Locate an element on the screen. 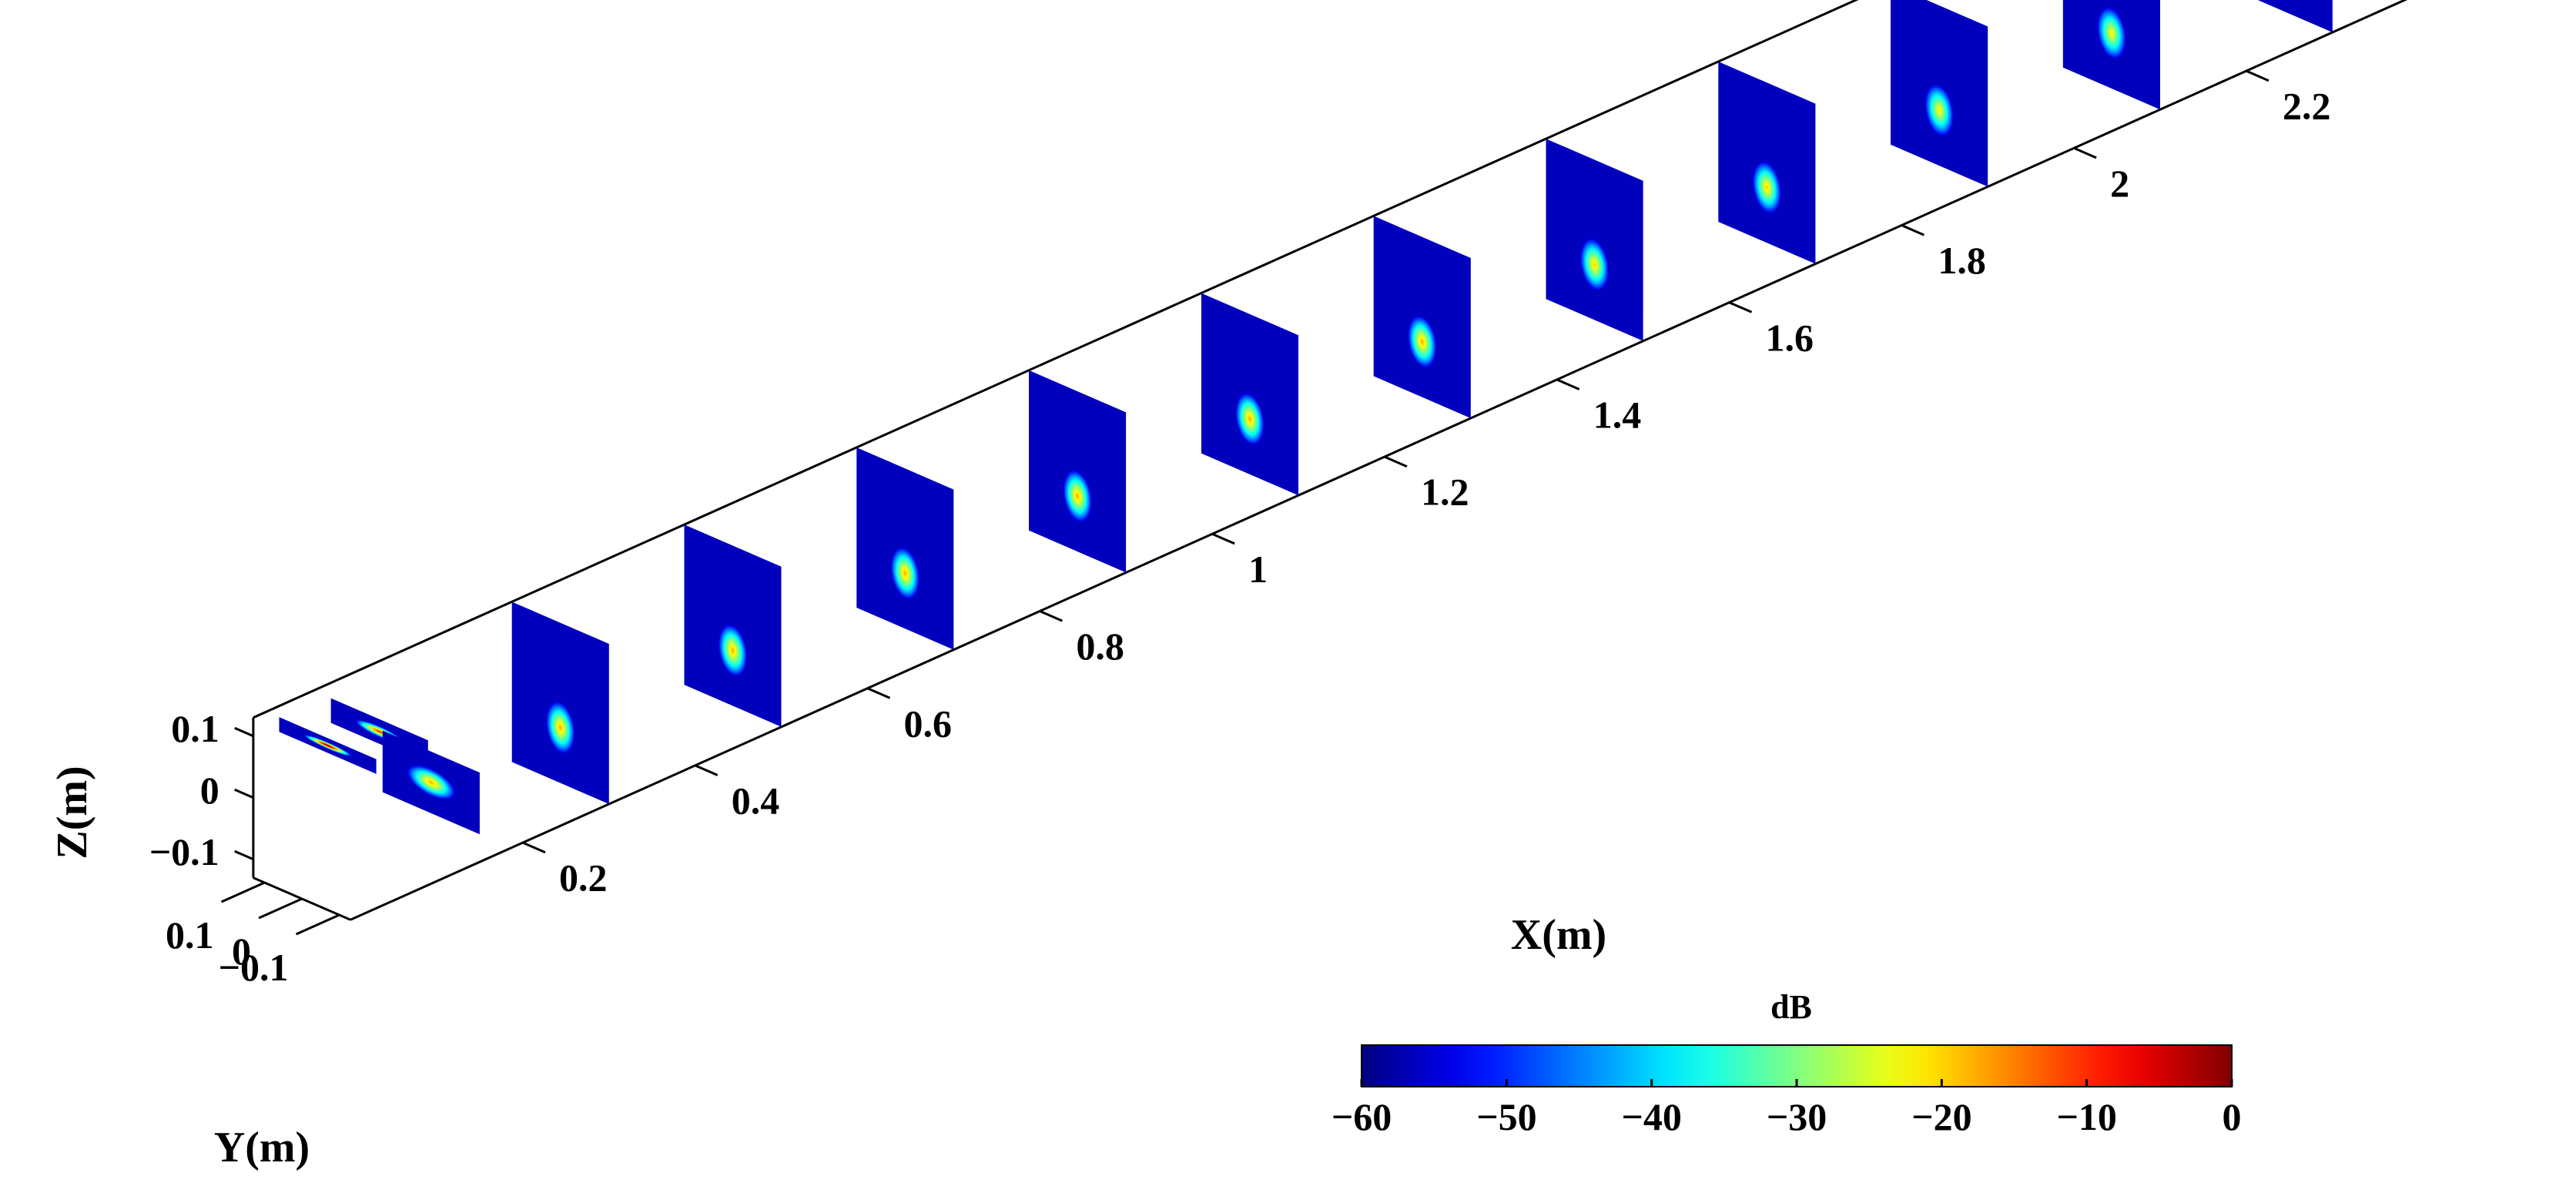  x-tick-label: 2.2 is located at coordinates (2307, 107).